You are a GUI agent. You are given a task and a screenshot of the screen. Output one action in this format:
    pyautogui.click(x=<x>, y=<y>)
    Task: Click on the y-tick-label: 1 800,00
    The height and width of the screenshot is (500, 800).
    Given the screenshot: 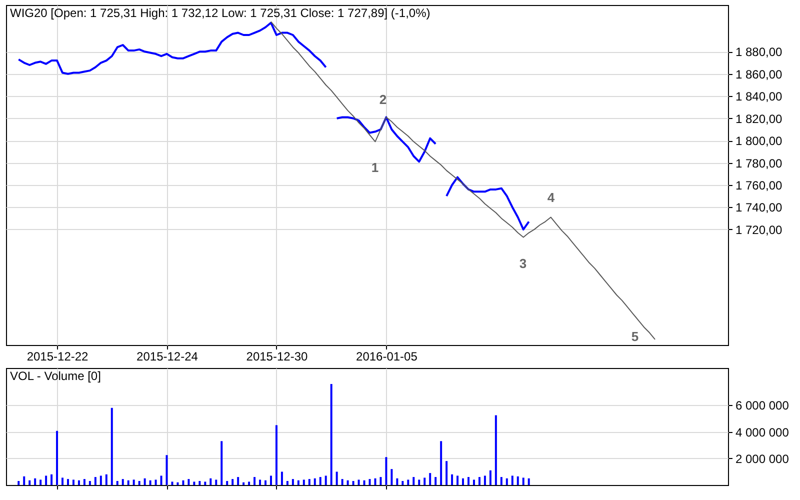 What is the action you would take?
    pyautogui.click(x=759, y=141)
    